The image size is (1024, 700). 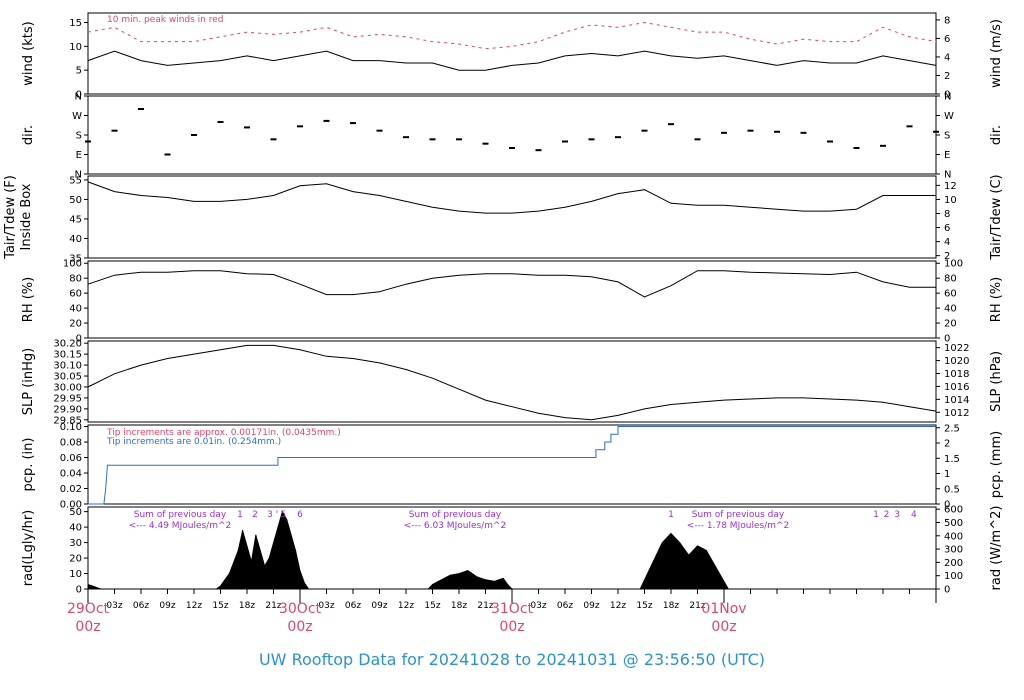 I want to click on dir-left-tick-label: N, so click(x=78, y=175).